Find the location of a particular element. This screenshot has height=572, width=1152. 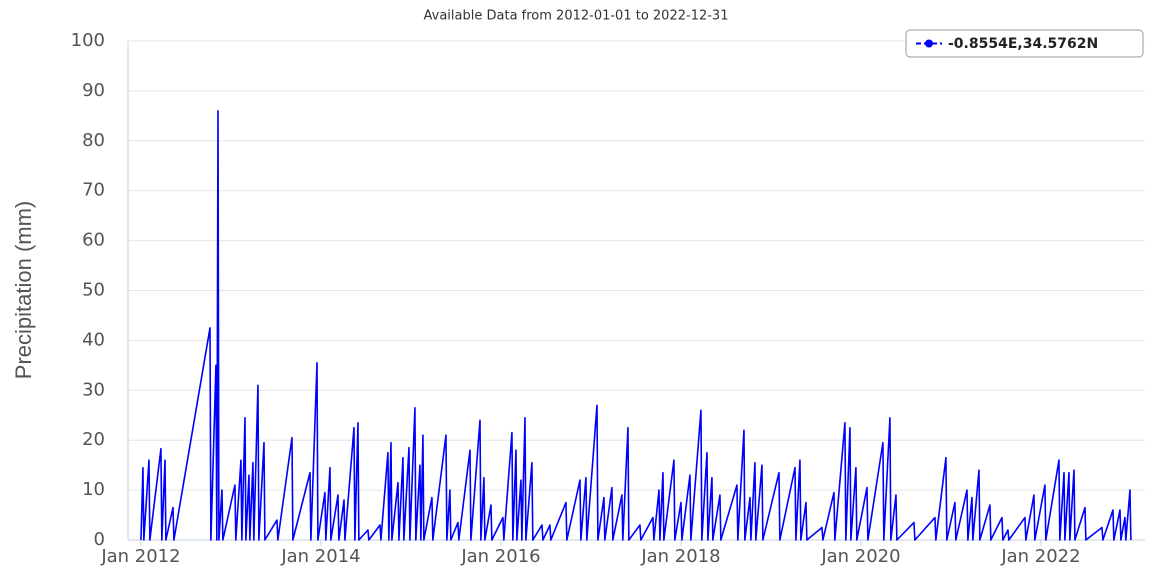

legend-label: -0.8554E,34.5762N is located at coordinates (1023, 44).